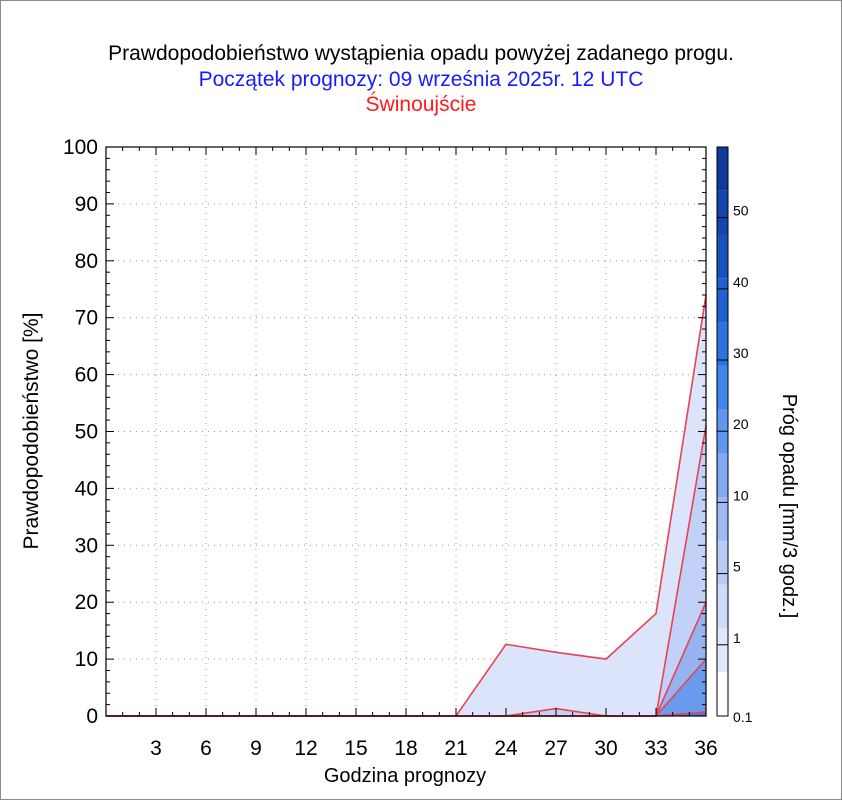  What do you see at coordinates (86, 318) in the screenshot?
I see `y-tick-label: 70` at bounding box center [86, 318].